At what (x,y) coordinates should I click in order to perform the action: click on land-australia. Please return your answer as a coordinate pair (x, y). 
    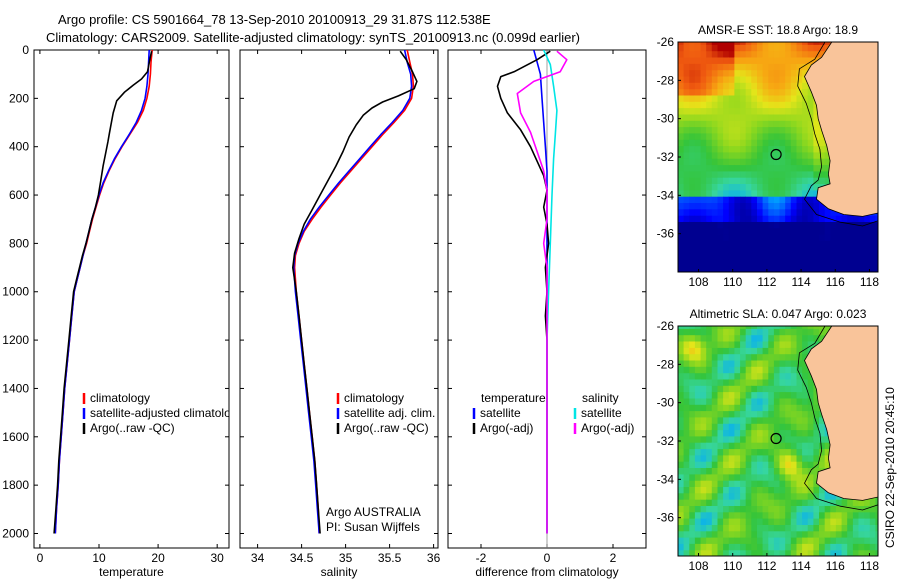
    Looking at the image, I should click on (841, 413).